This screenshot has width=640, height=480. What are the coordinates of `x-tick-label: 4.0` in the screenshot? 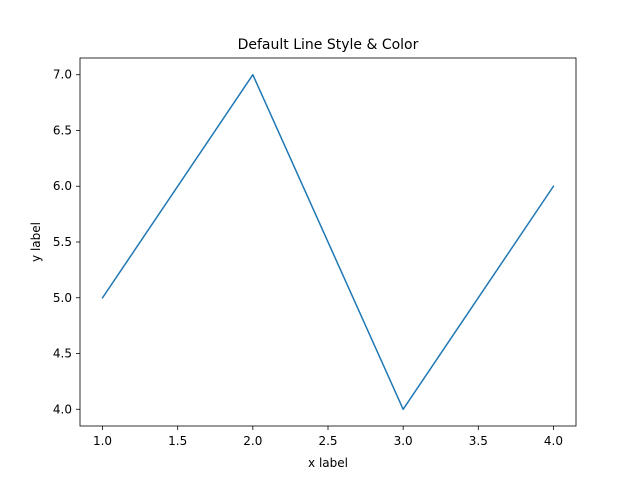 It's located at (553, 441).